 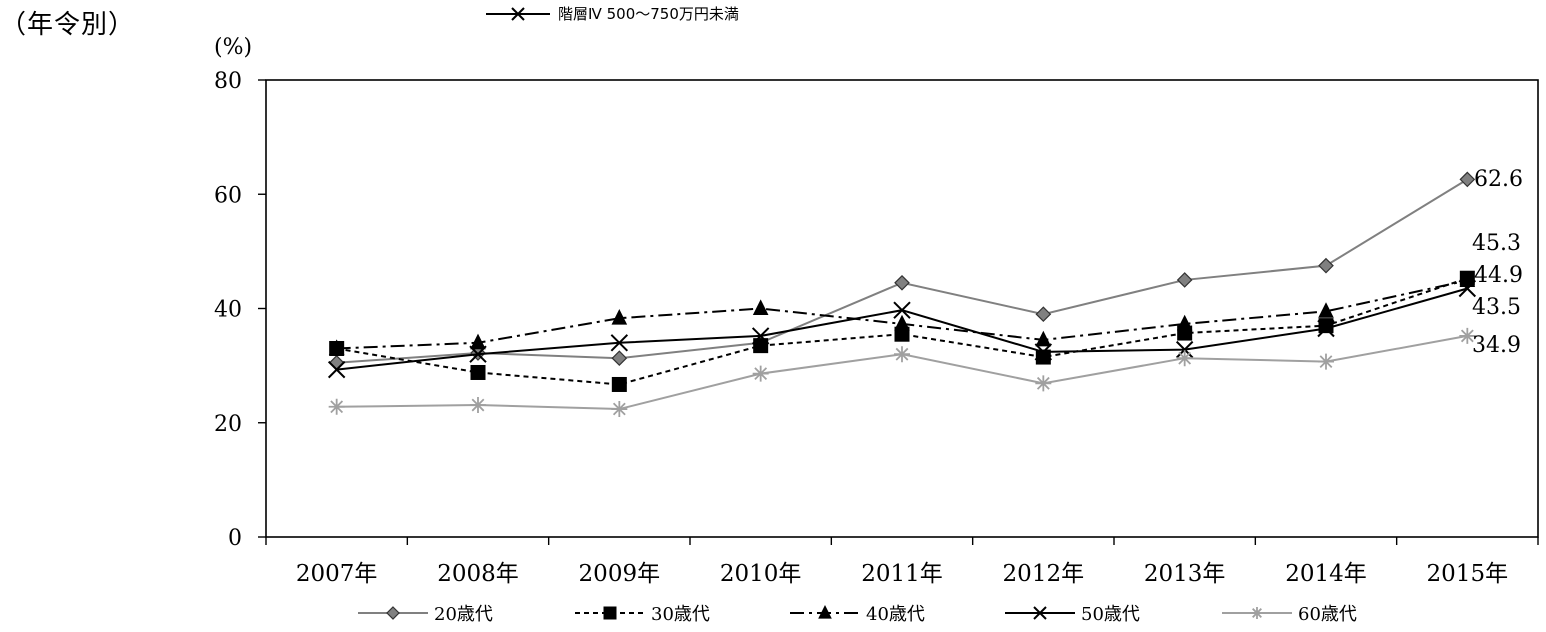 I want to click on header-legend: 階層Ⅳ 500～750万円未満, so click(x=612, y=13).